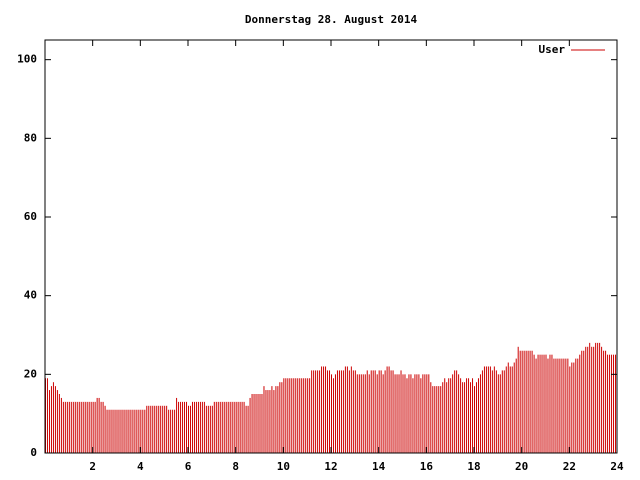  What do you see at coordinates (140, 466) in the screenshot?
I see `x-tick-label: 4` at bounding box center [140, 466].